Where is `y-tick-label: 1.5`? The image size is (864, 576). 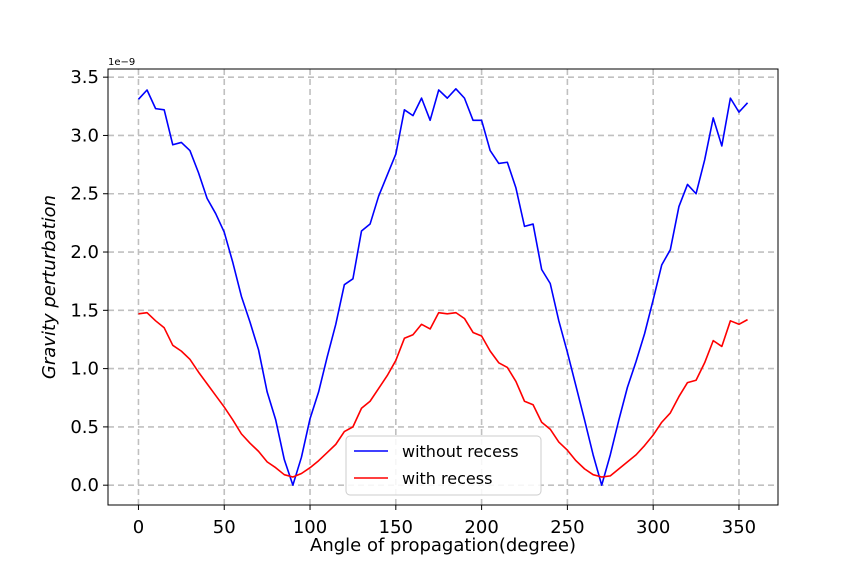
y-tick-label: 1.5 is located at coordinates (84, 310).